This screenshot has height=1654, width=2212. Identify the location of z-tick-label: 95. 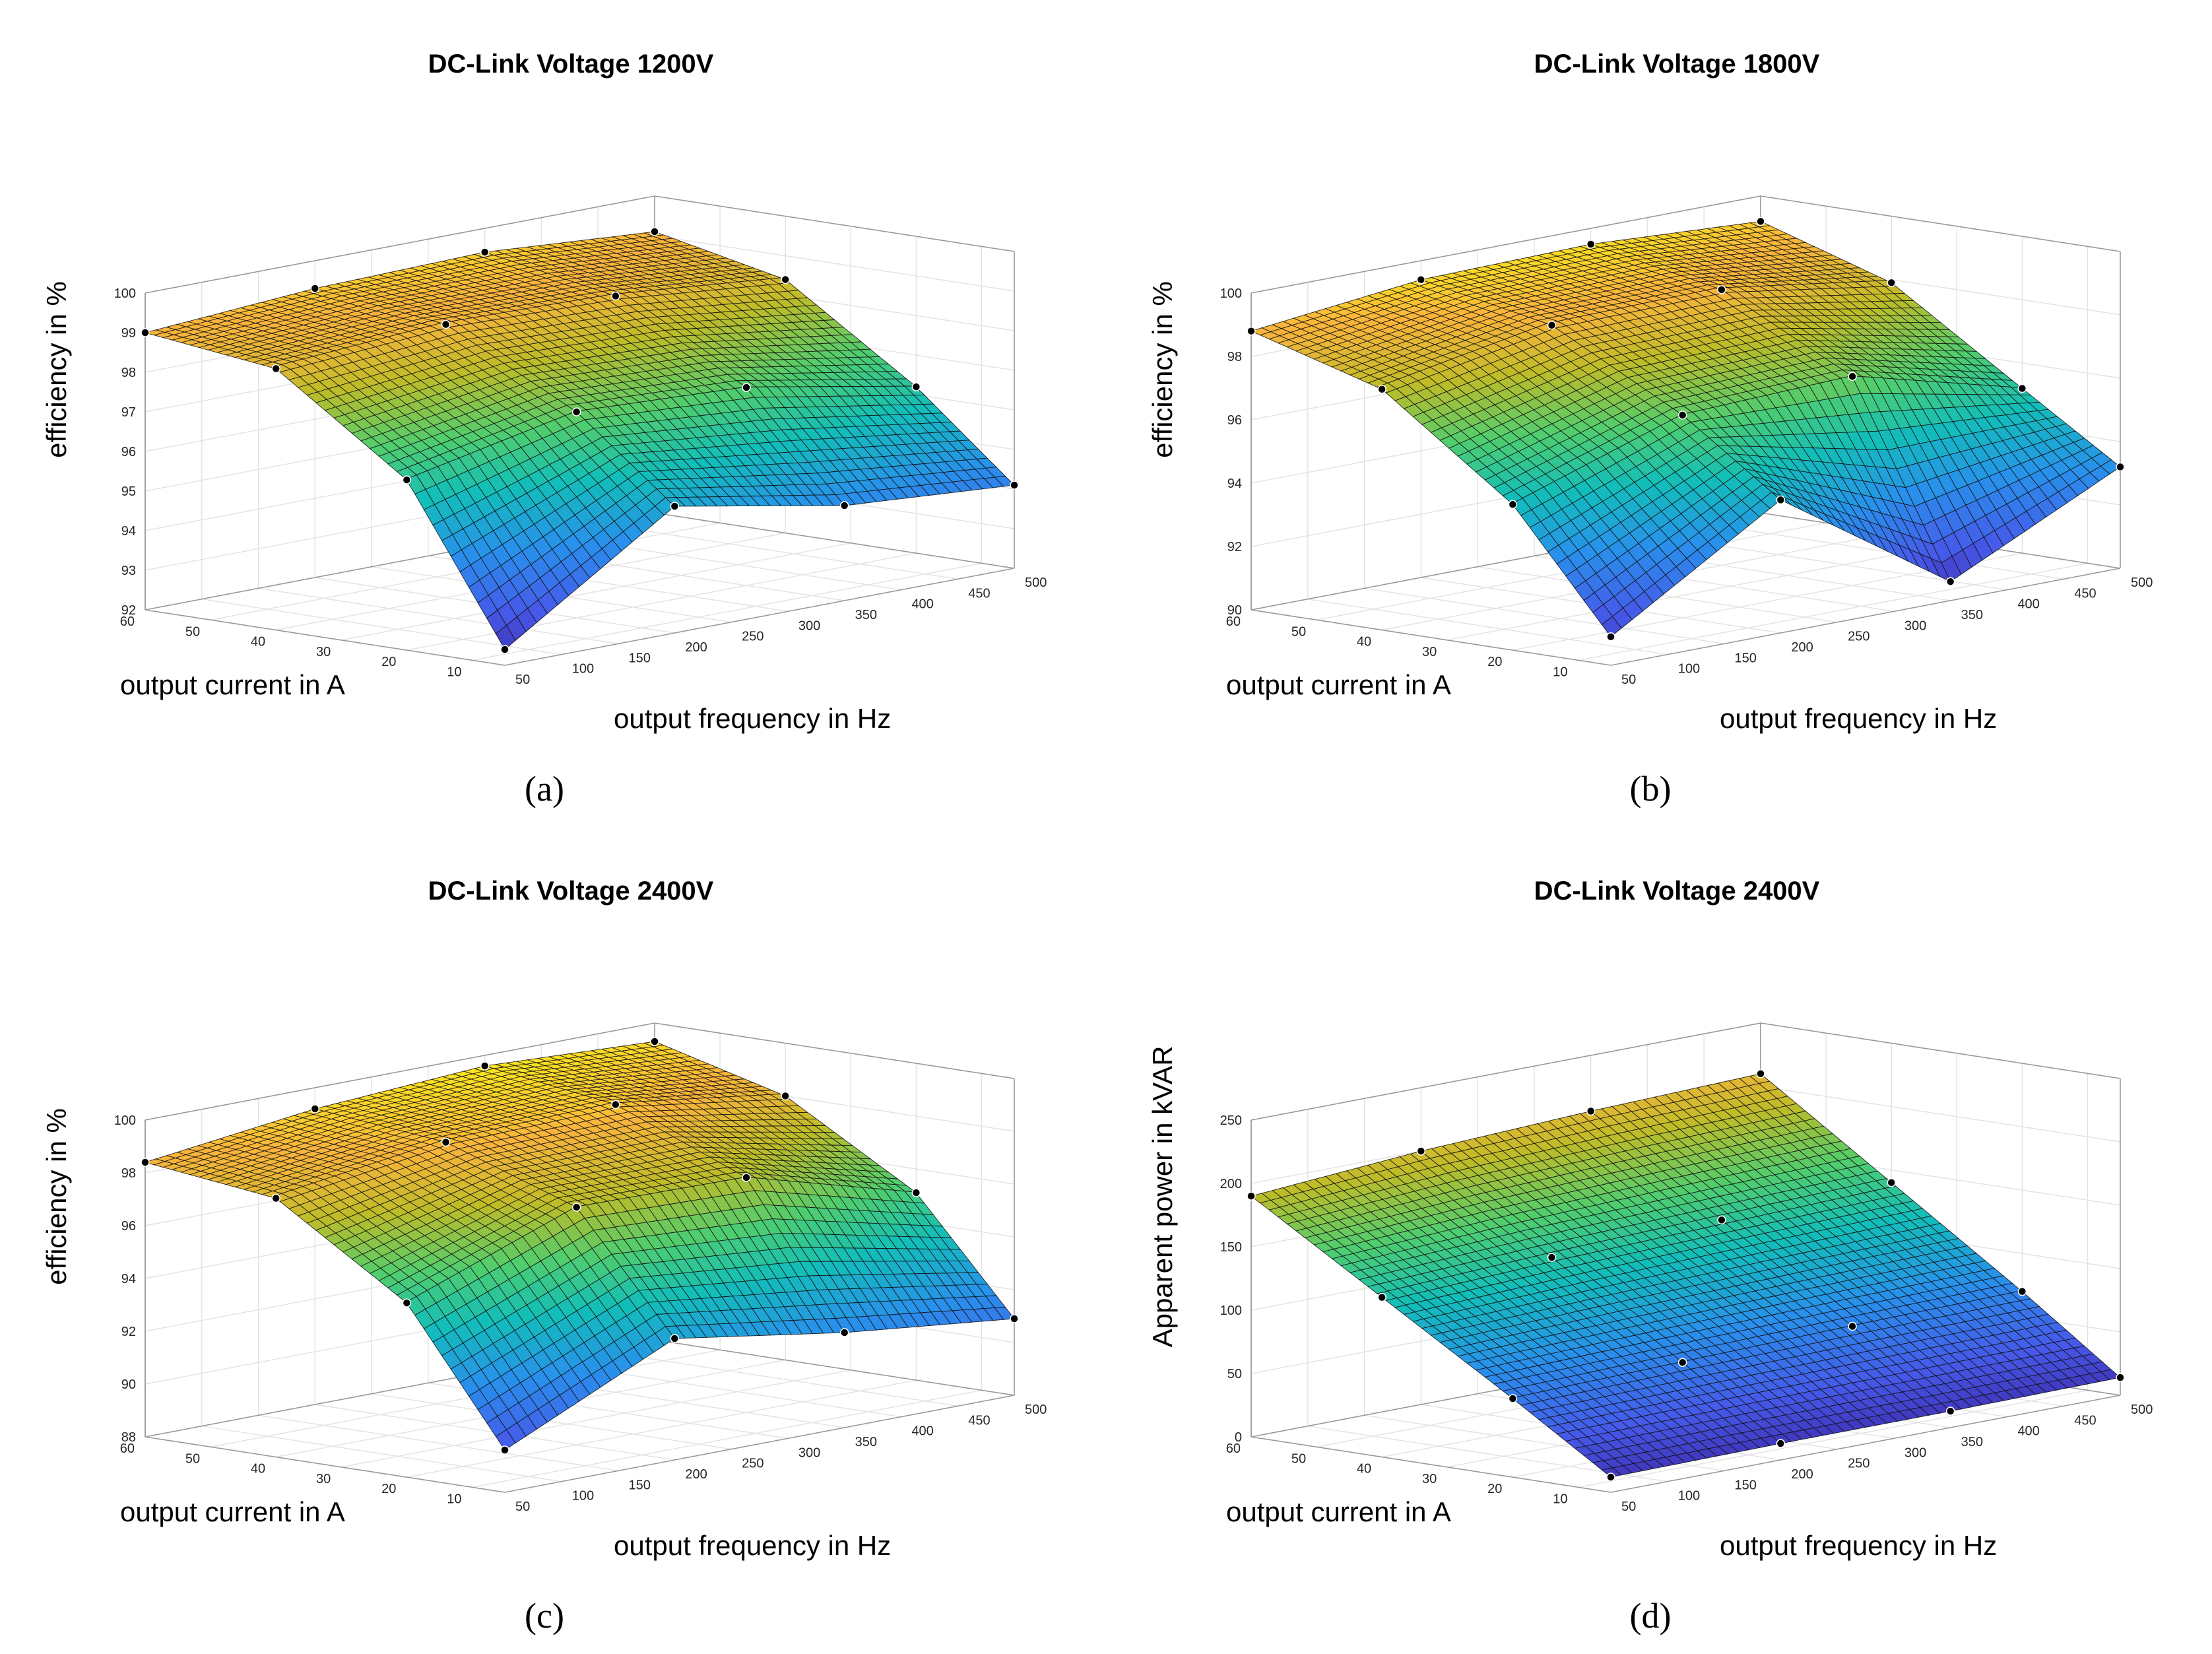
(128, 491).